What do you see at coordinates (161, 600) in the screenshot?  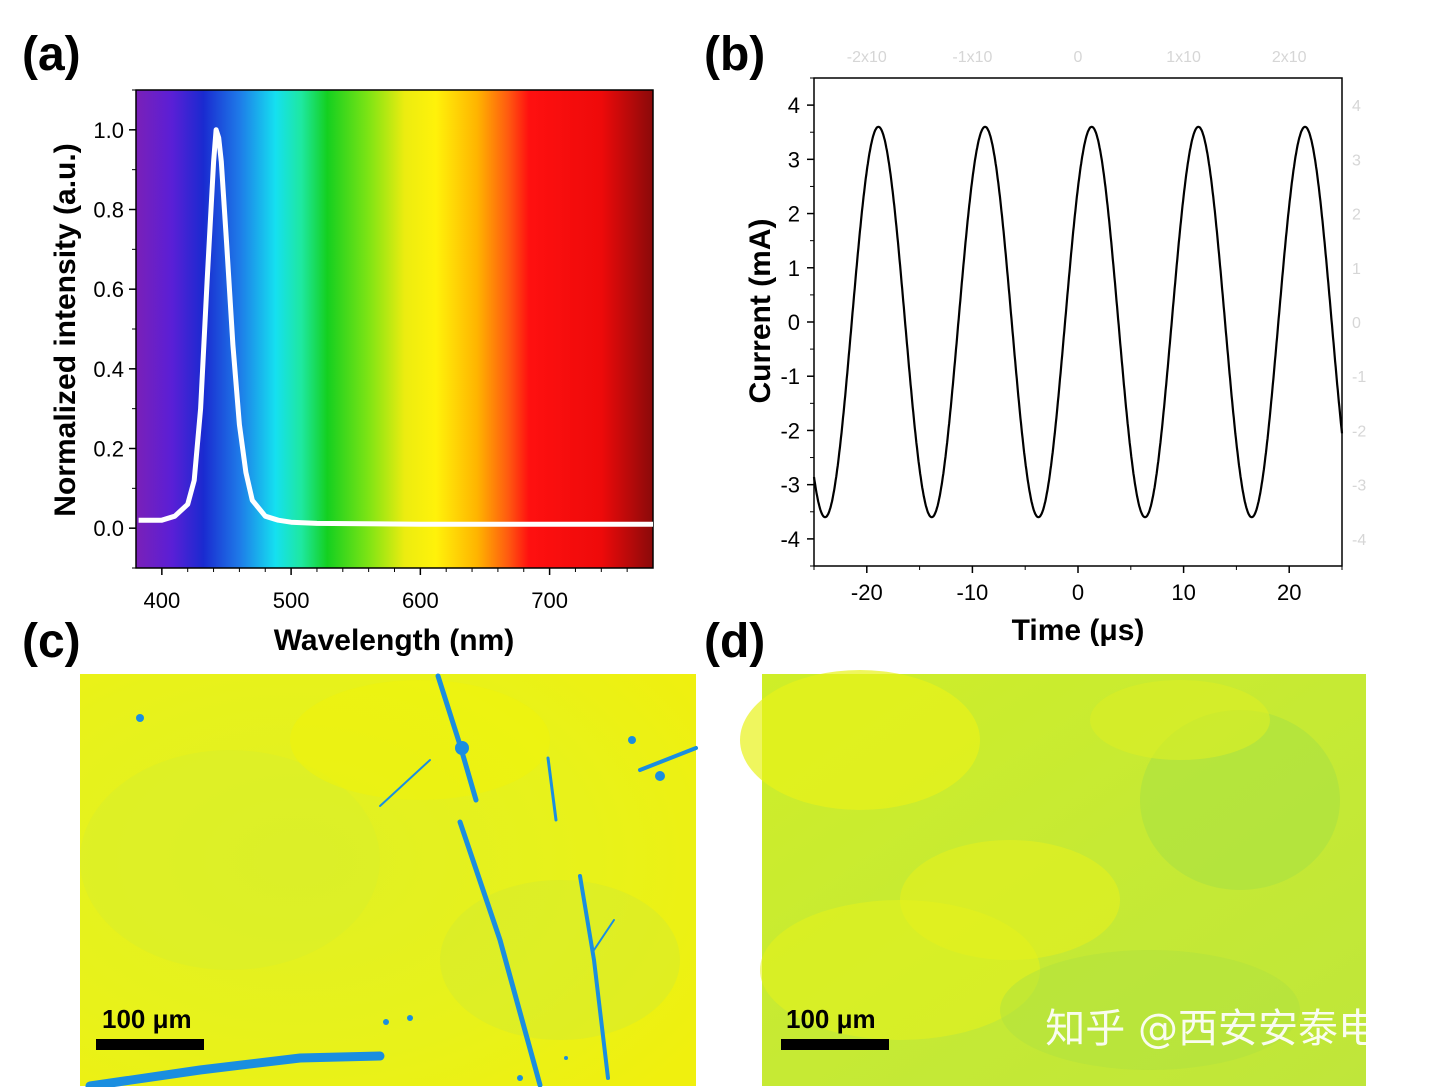 I see `x-tick-label: 400` at bounding box center [161, 600].